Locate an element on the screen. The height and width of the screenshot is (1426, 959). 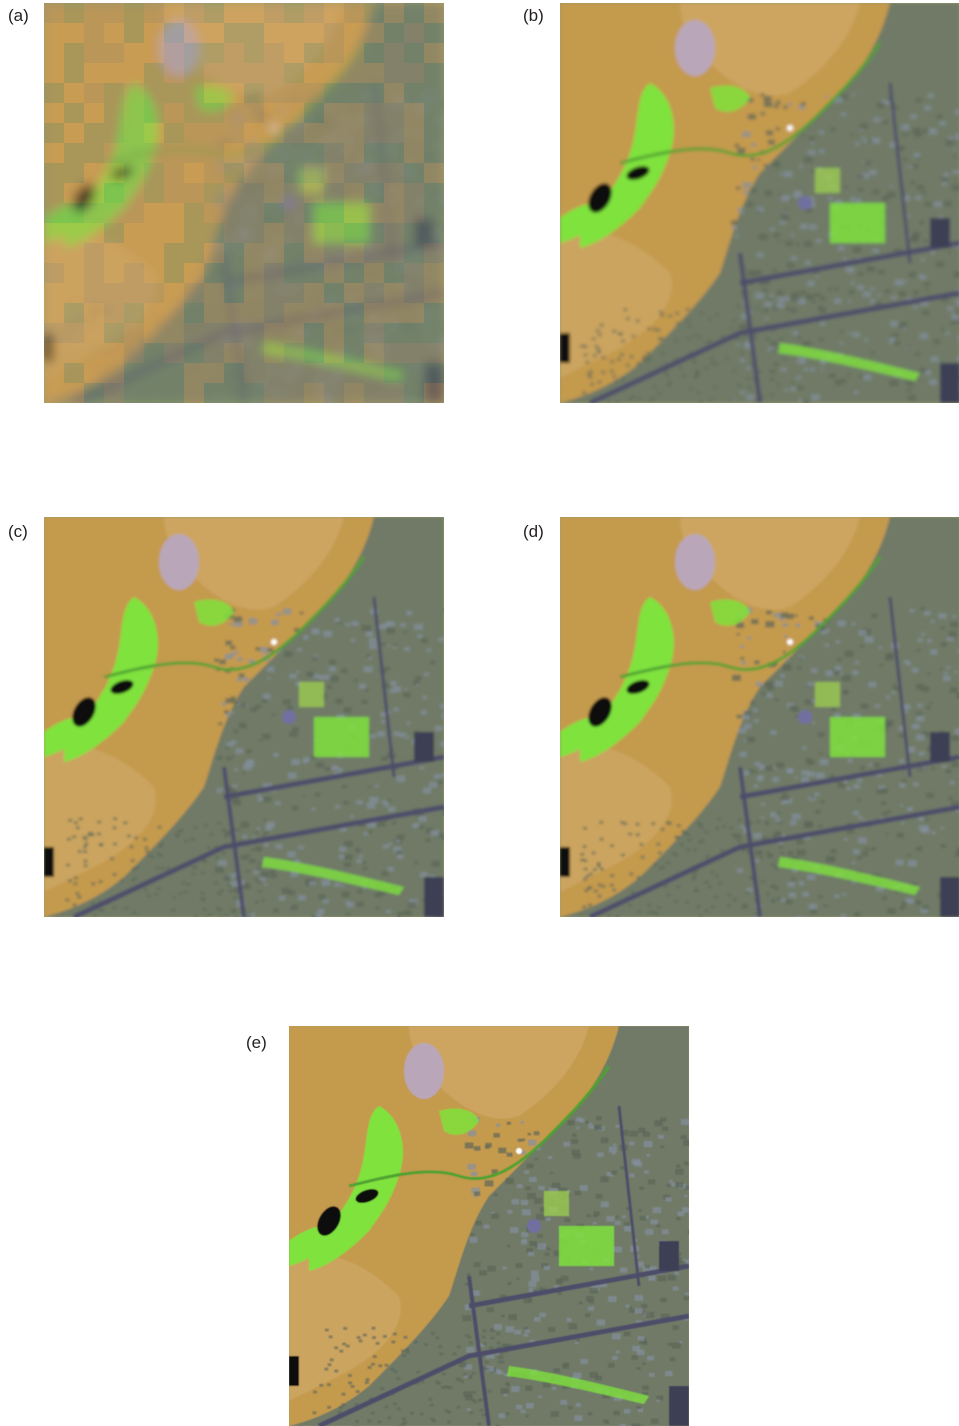
satellite-scene-c is located at coordinates (244, 717).